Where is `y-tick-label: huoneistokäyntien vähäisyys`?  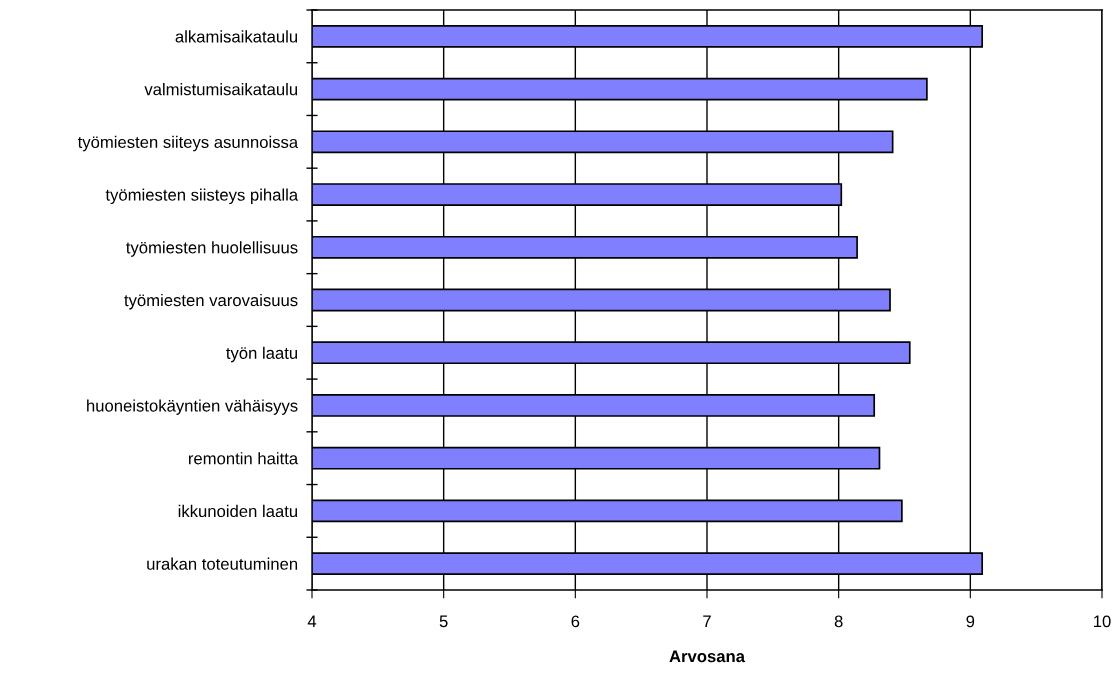
y-tick-label: huoneistokäyntien vähäisyys is located at coordinates (192, 407).